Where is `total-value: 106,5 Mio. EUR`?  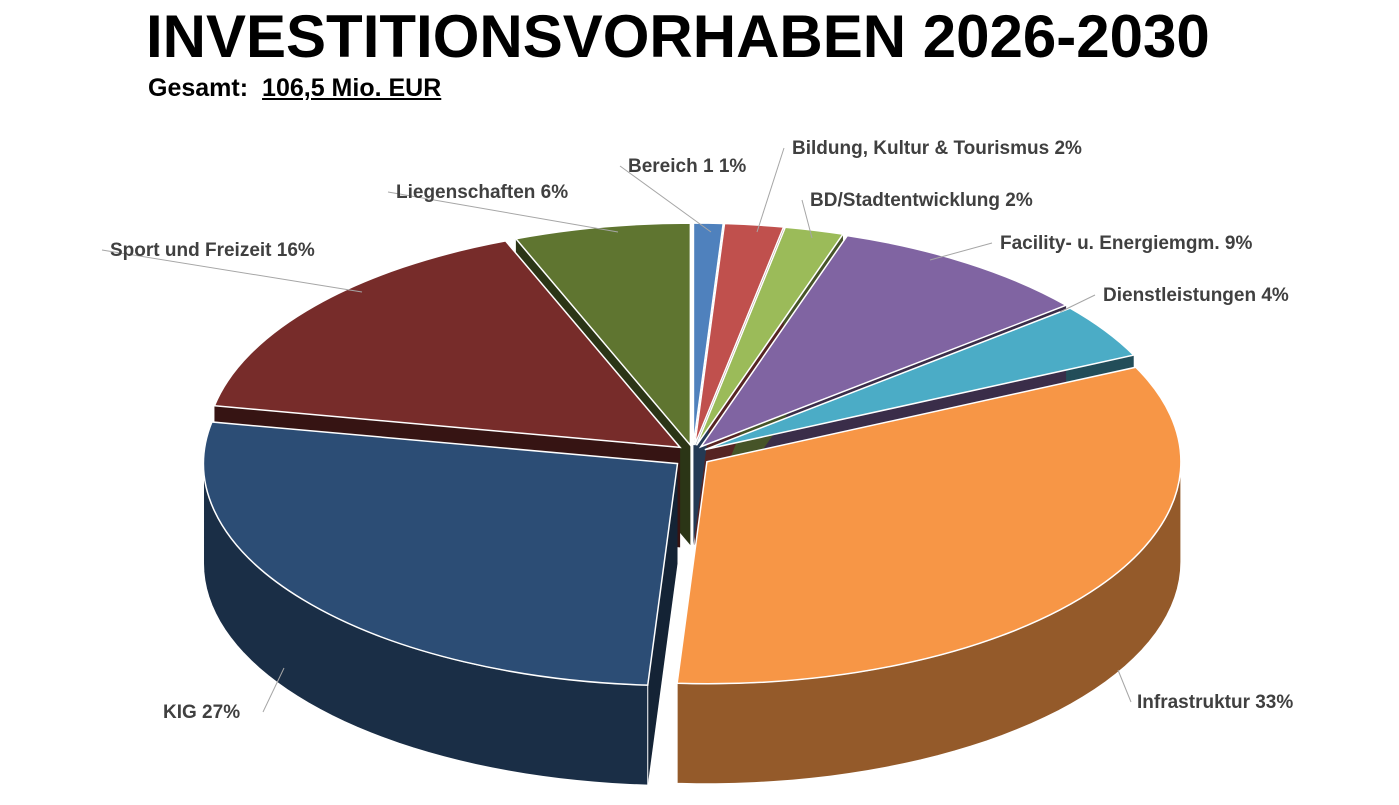
total-value: 106,5 Mio. EUR is located at coordinates (352, 88).